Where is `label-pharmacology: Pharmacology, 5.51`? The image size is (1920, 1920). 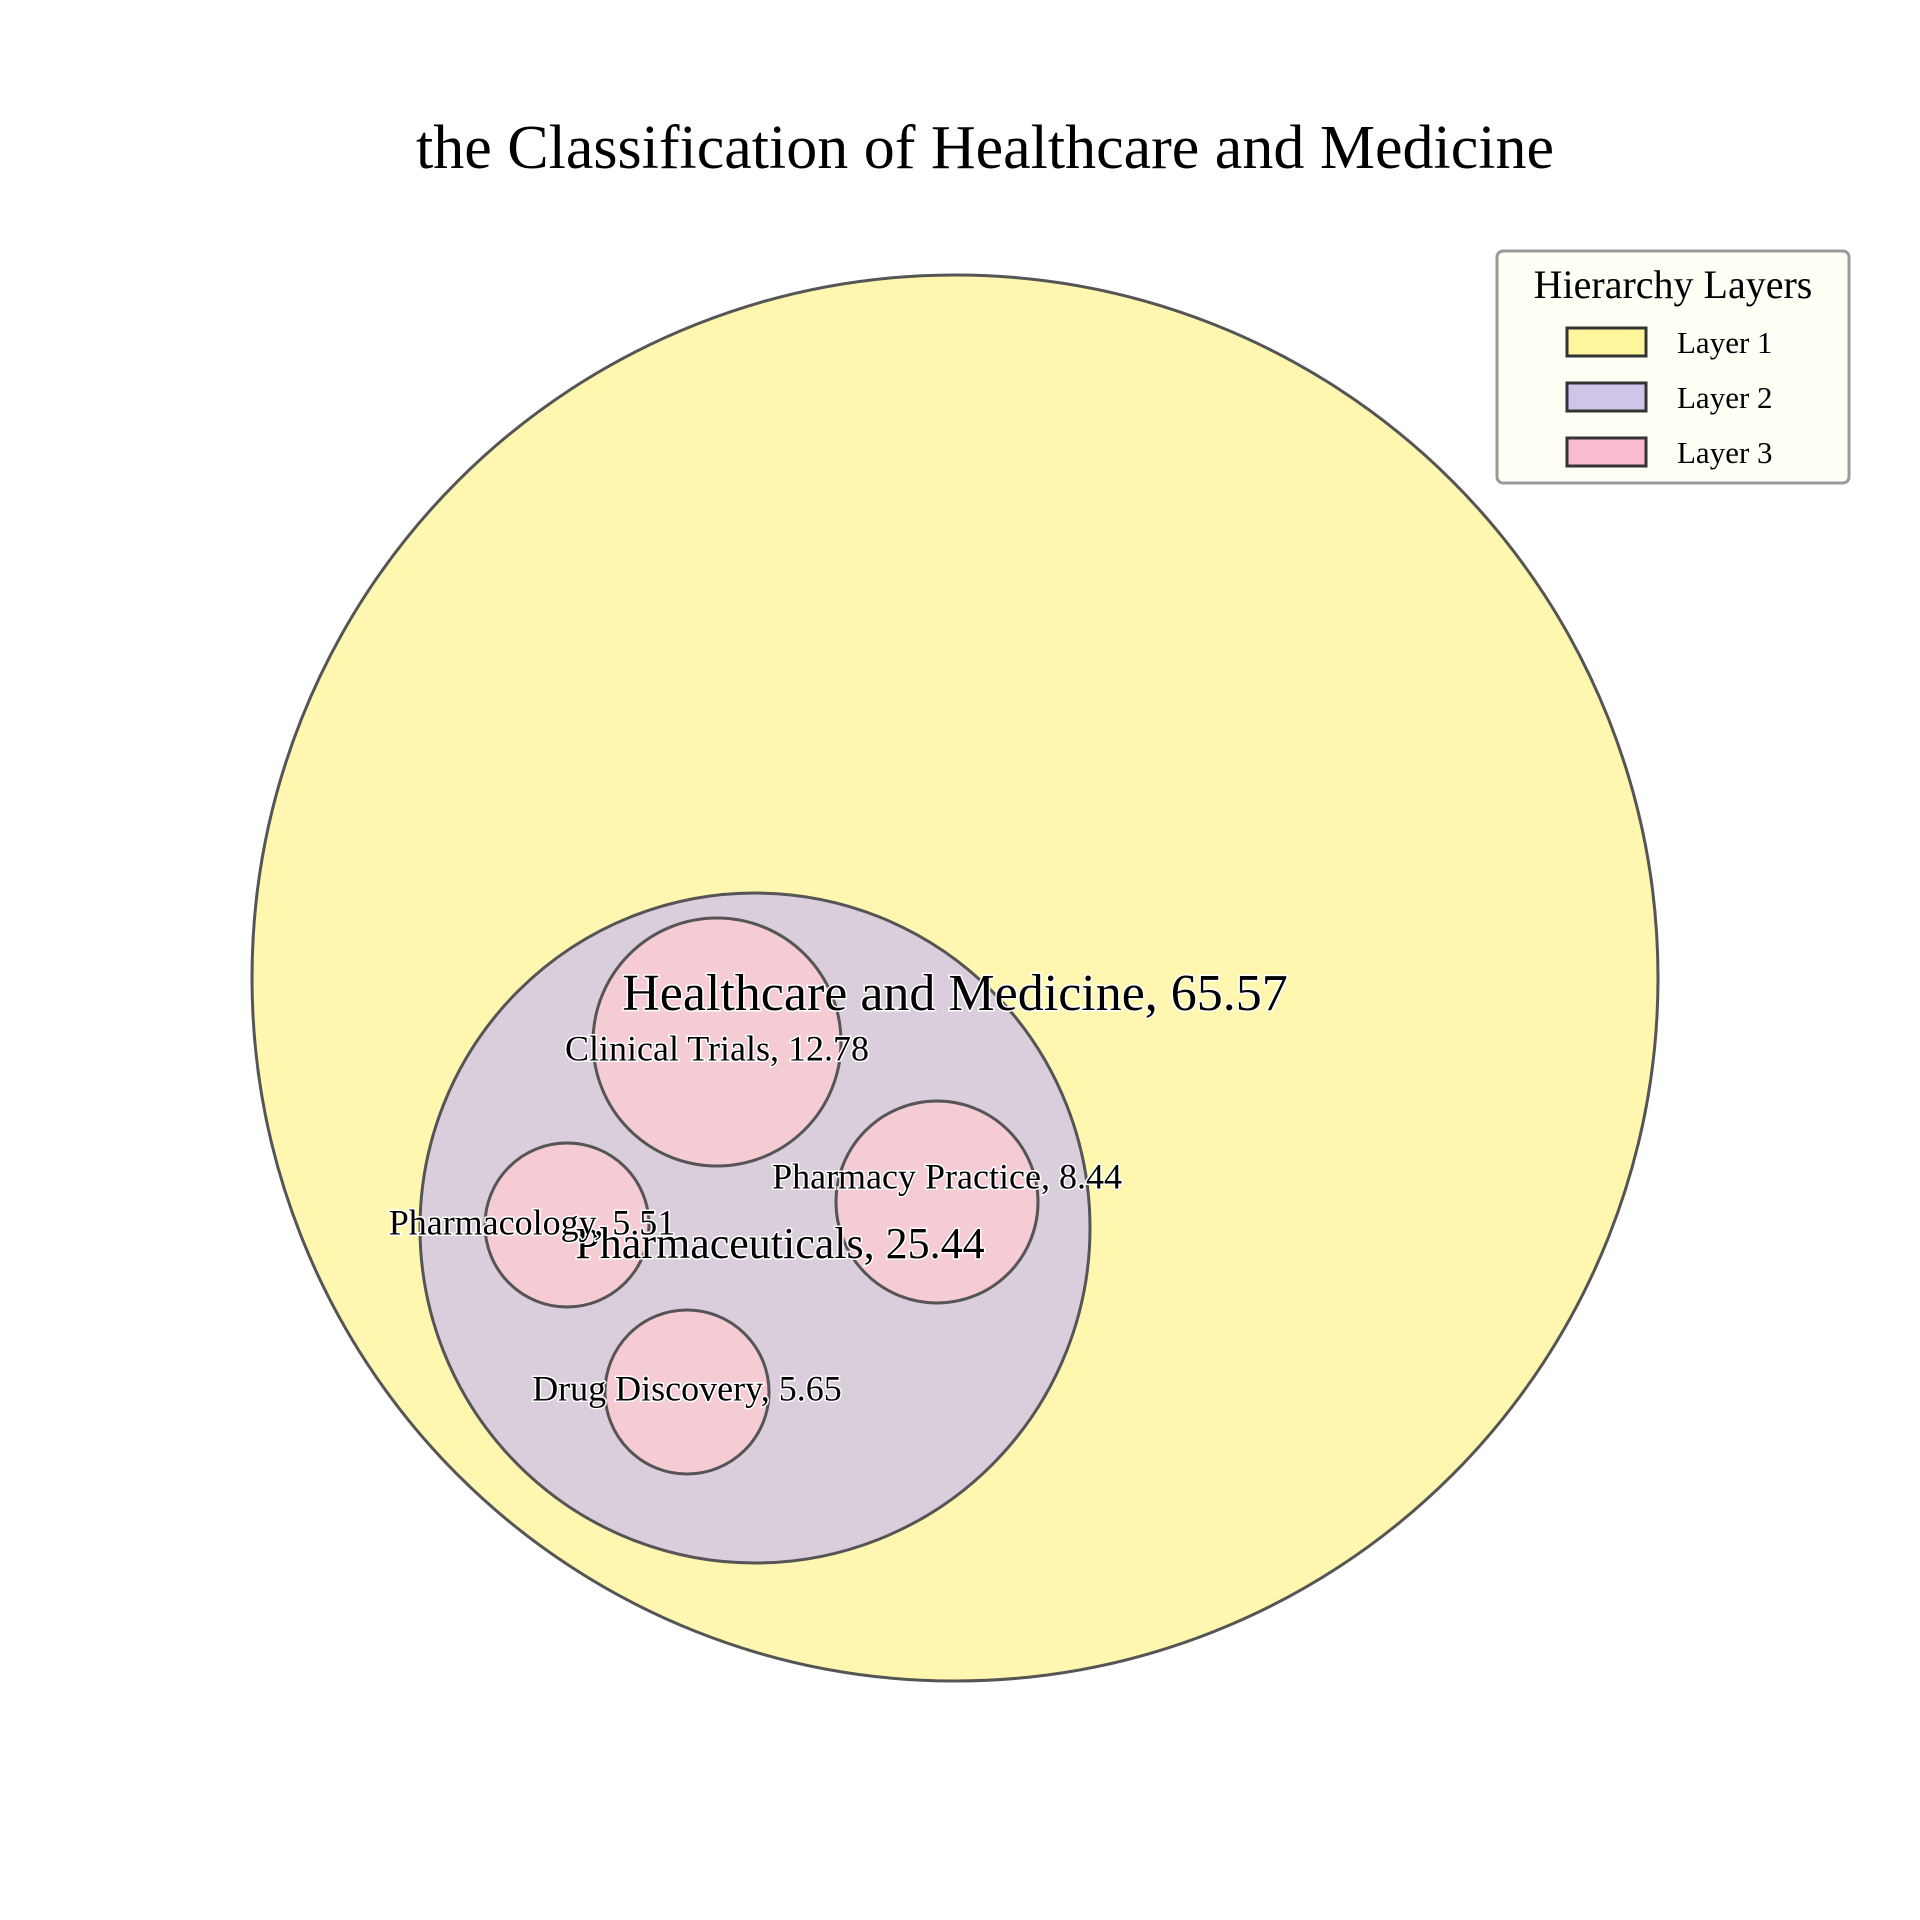
label-pharmacology: Pharmacology, 5.51 is located at coordinates (532, 1222).